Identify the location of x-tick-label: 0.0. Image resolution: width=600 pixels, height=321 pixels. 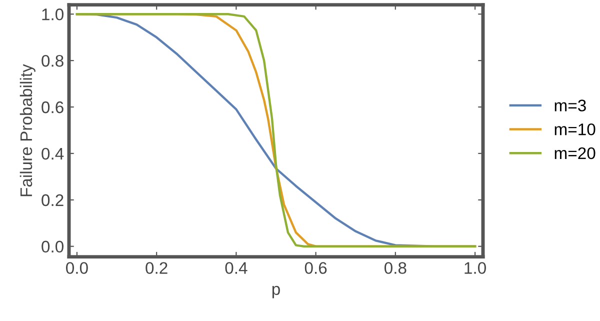
(77, 268).